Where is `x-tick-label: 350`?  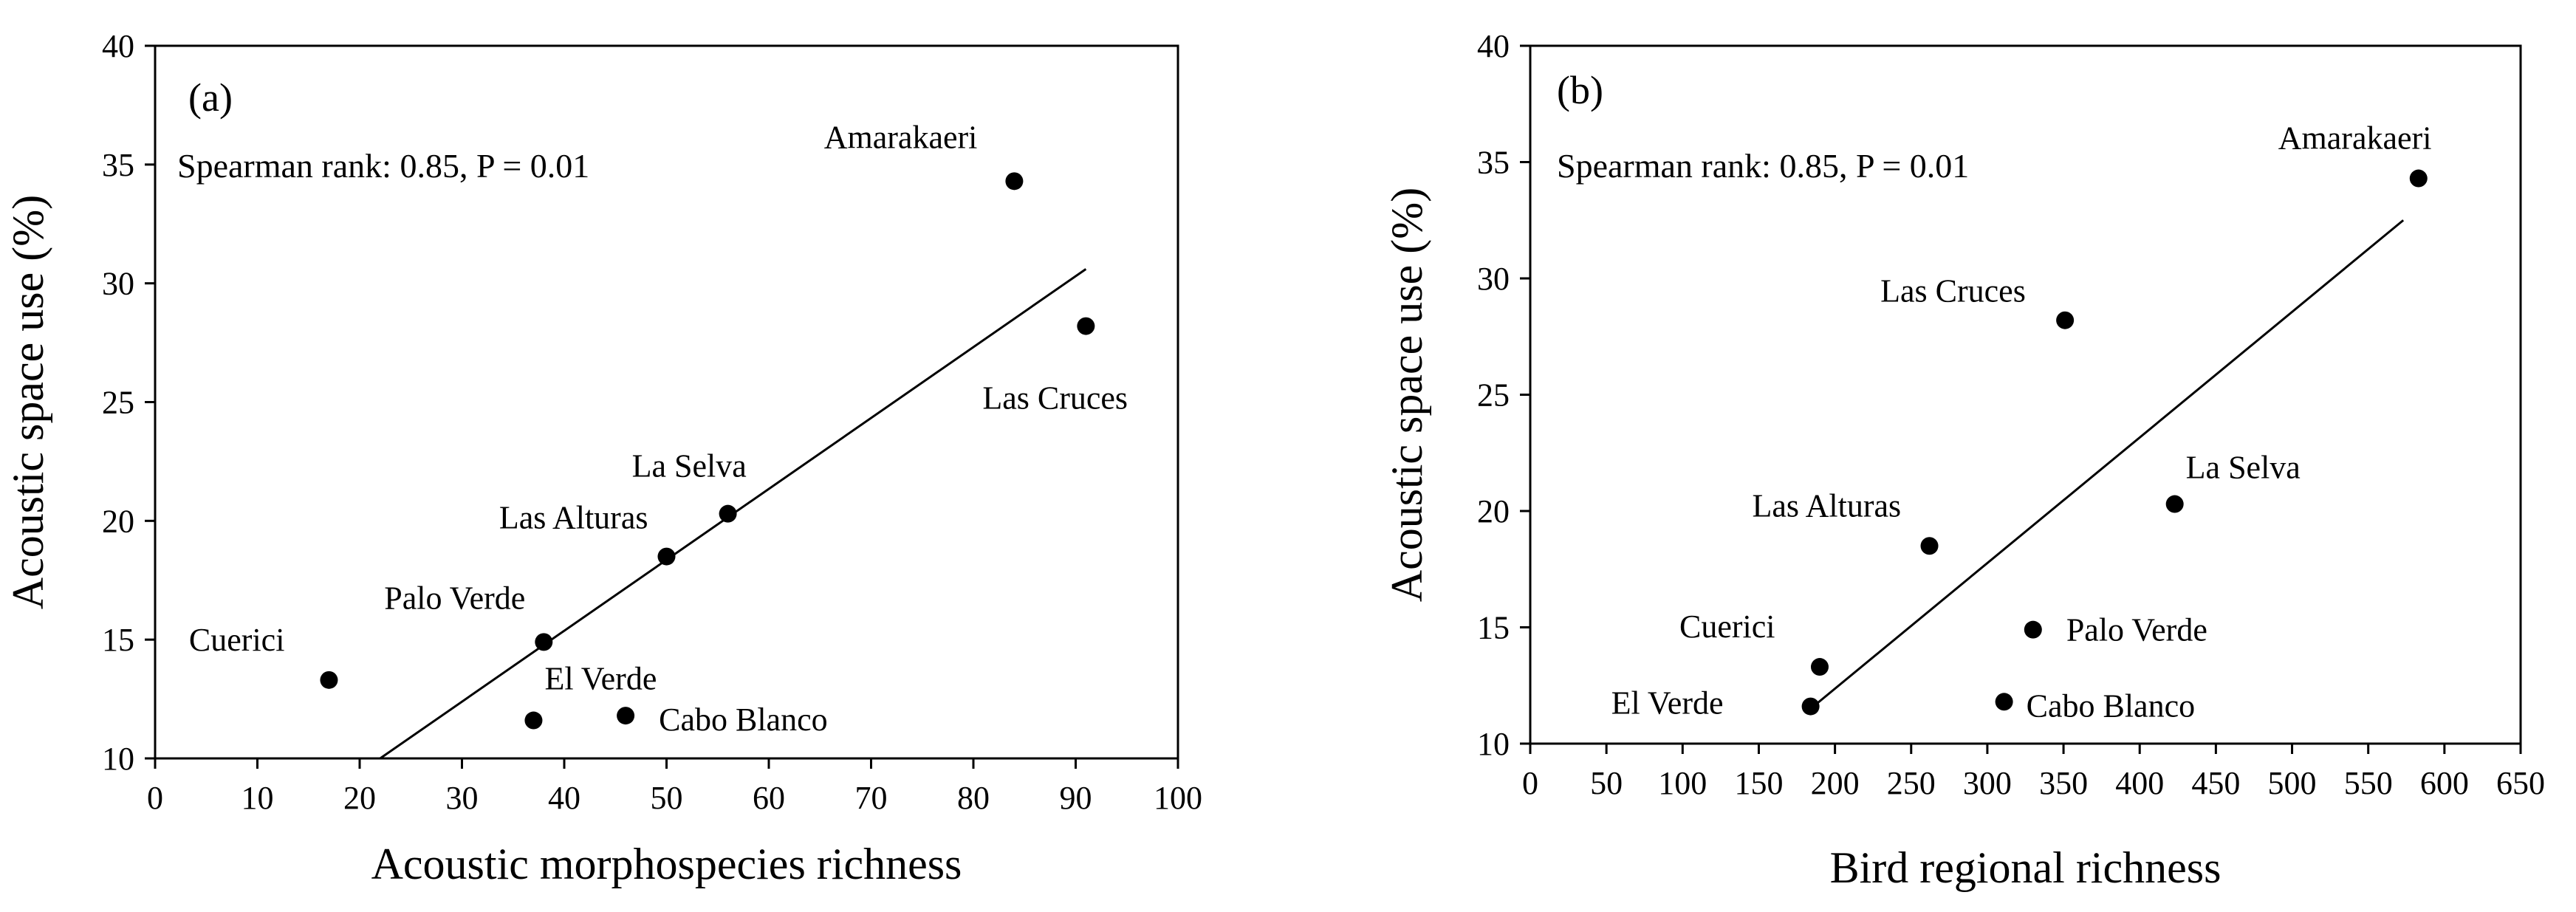
x-tick-label: 350 is located at coordinates (2063, 783).